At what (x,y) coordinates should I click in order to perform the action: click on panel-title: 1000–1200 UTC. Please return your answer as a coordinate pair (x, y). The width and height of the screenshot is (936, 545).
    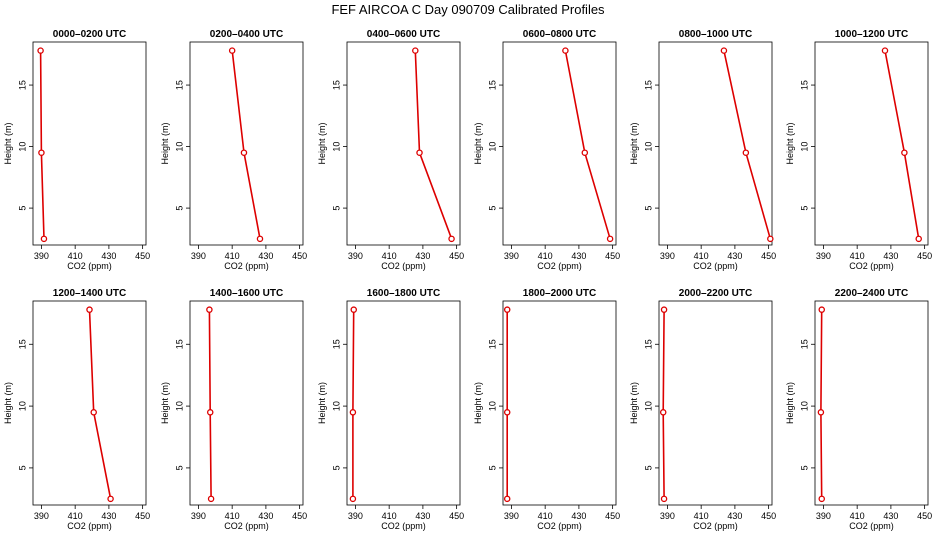
    Looking at the image, I should click on (871, 34).